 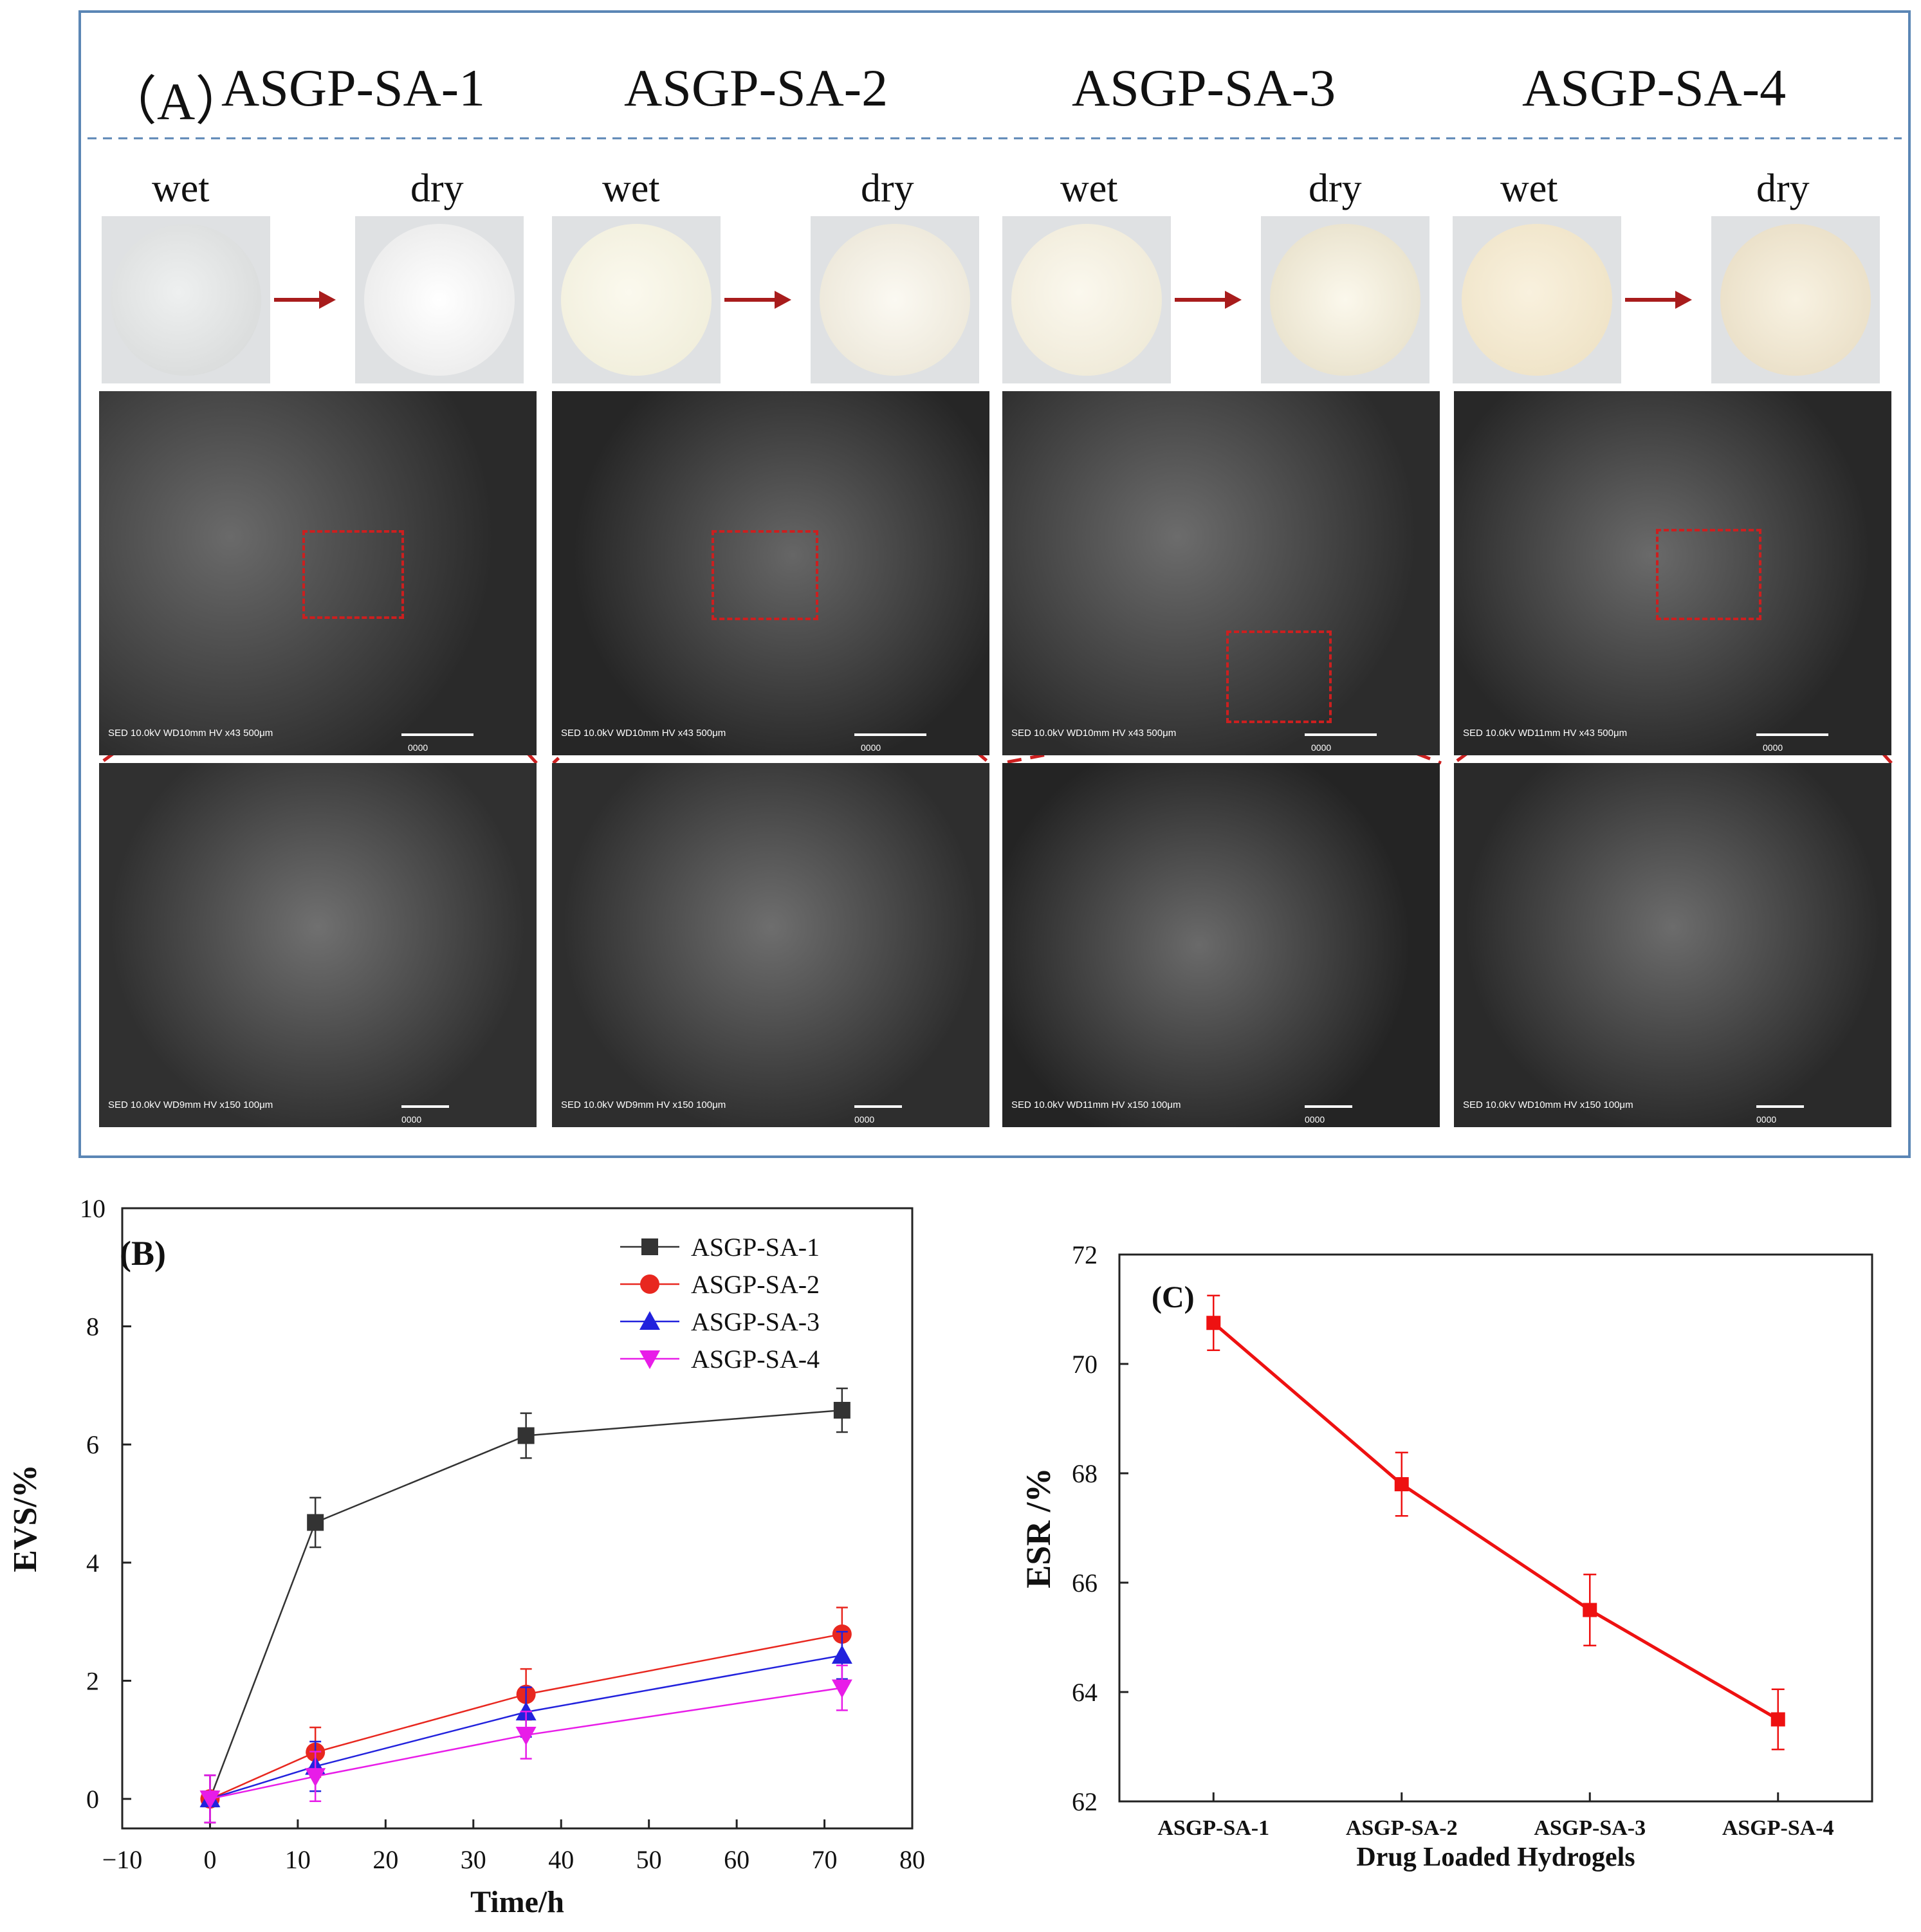 I want to click on sem-image-high-mag-2: SED 10.0kV WD9mm HV x150 100μm 0000, so click(x=770, y=945).